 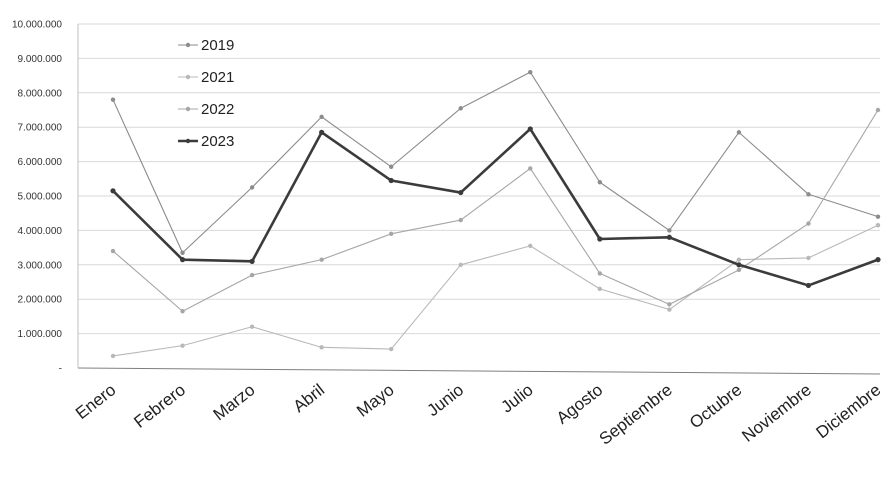 I want to click on y-tick-label: 2.000.000, so click(x=40, y=300).